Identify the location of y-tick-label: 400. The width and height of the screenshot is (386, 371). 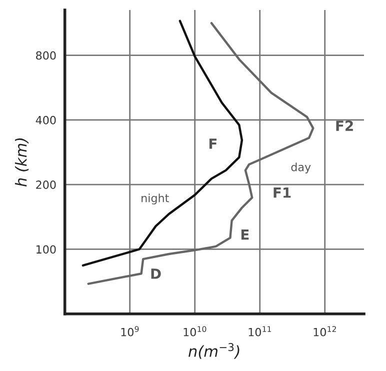
(46, 120).